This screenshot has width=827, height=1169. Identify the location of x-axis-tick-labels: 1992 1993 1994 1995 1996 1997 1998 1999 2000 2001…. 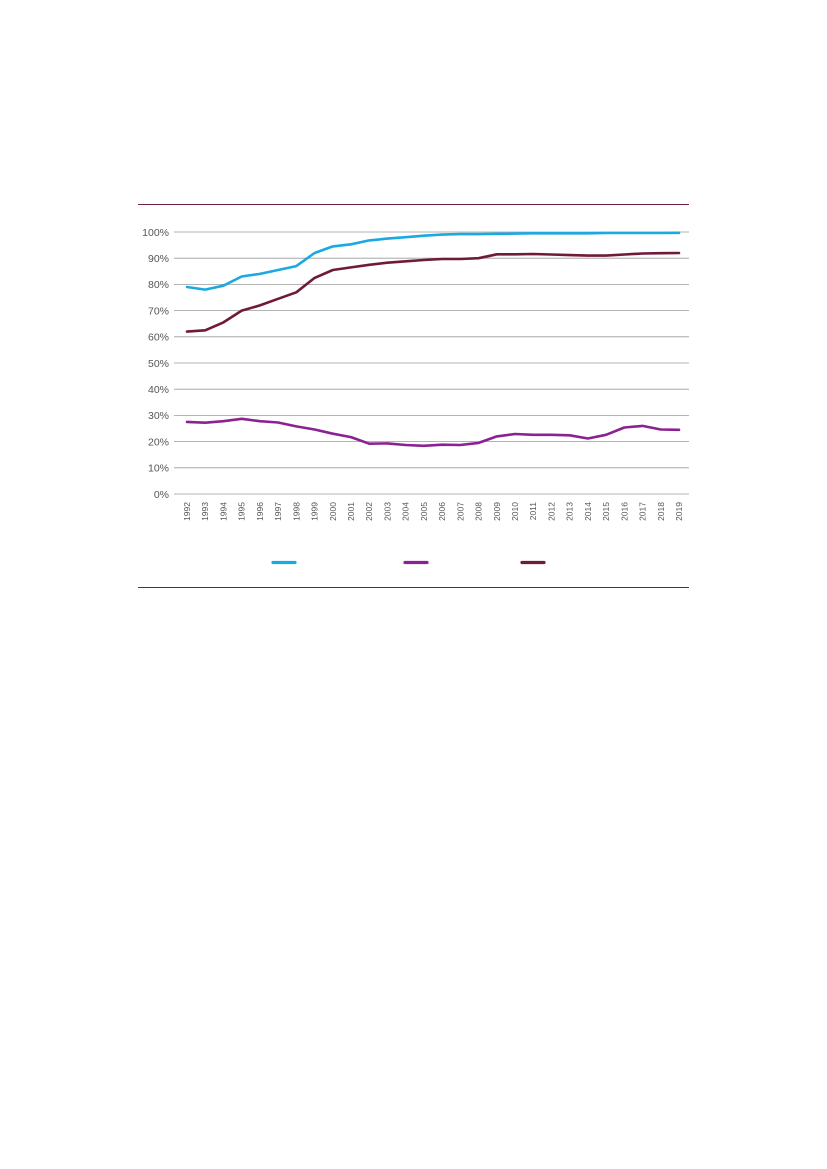
(433, 511).